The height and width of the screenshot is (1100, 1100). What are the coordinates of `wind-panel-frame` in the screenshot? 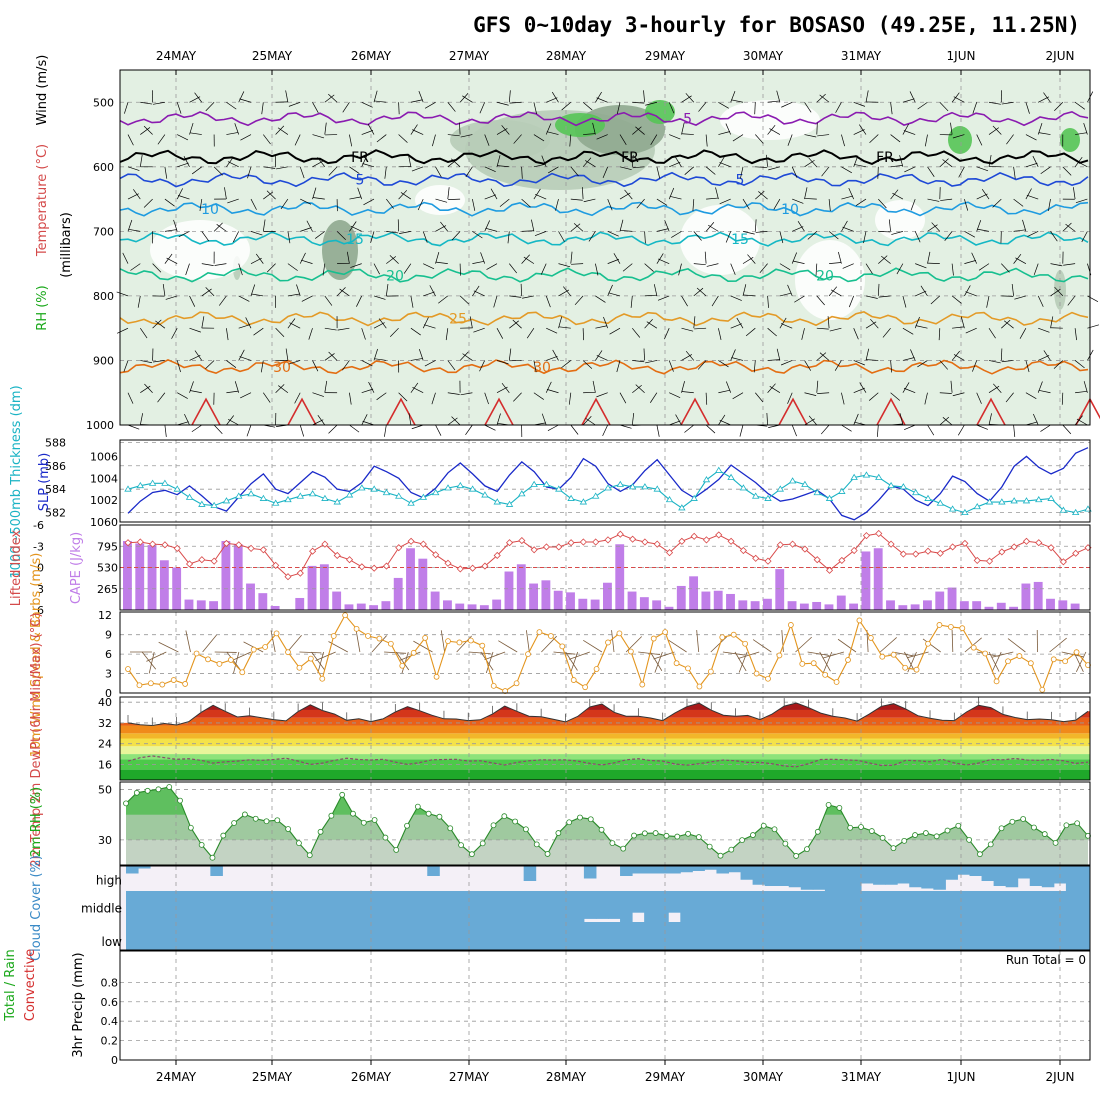 It's located at (605, 652).